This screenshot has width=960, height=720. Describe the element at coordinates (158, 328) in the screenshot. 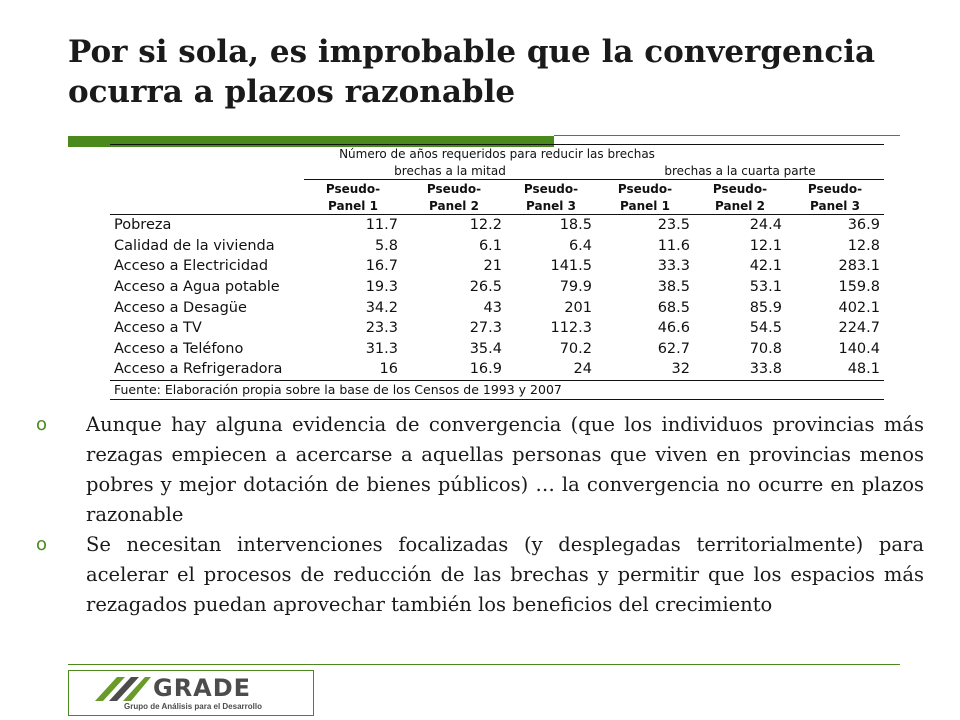

I see `row-label: Acceso a TV` at that location.